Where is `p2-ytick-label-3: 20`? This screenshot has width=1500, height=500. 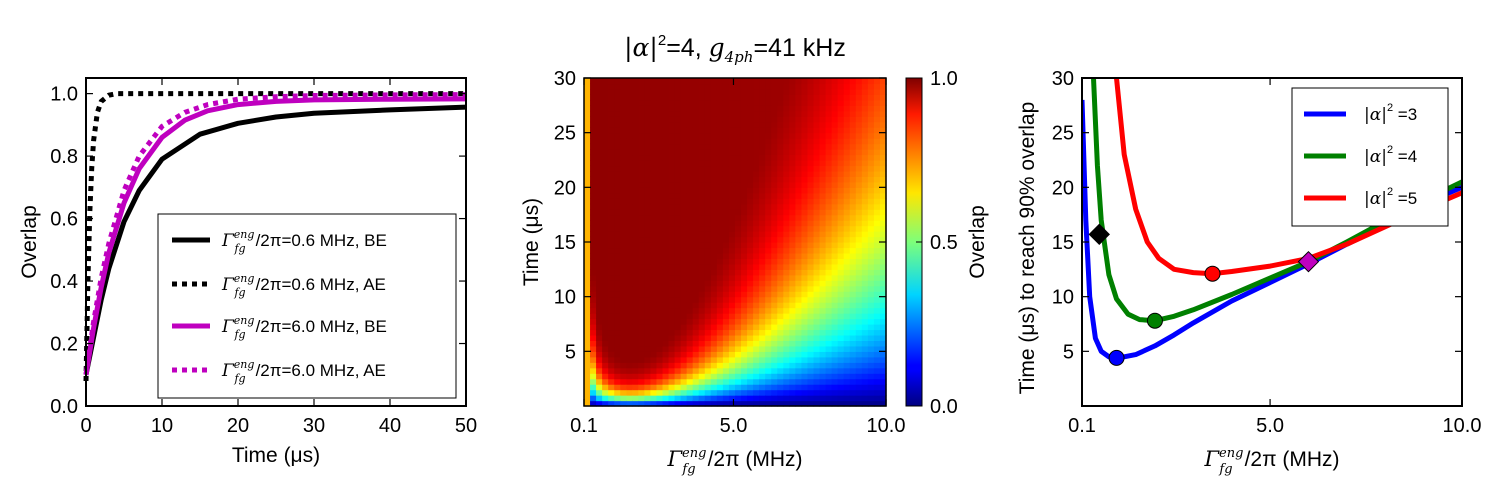
p2-ytick-label-3: 20 is located at coordinates (565, 188).